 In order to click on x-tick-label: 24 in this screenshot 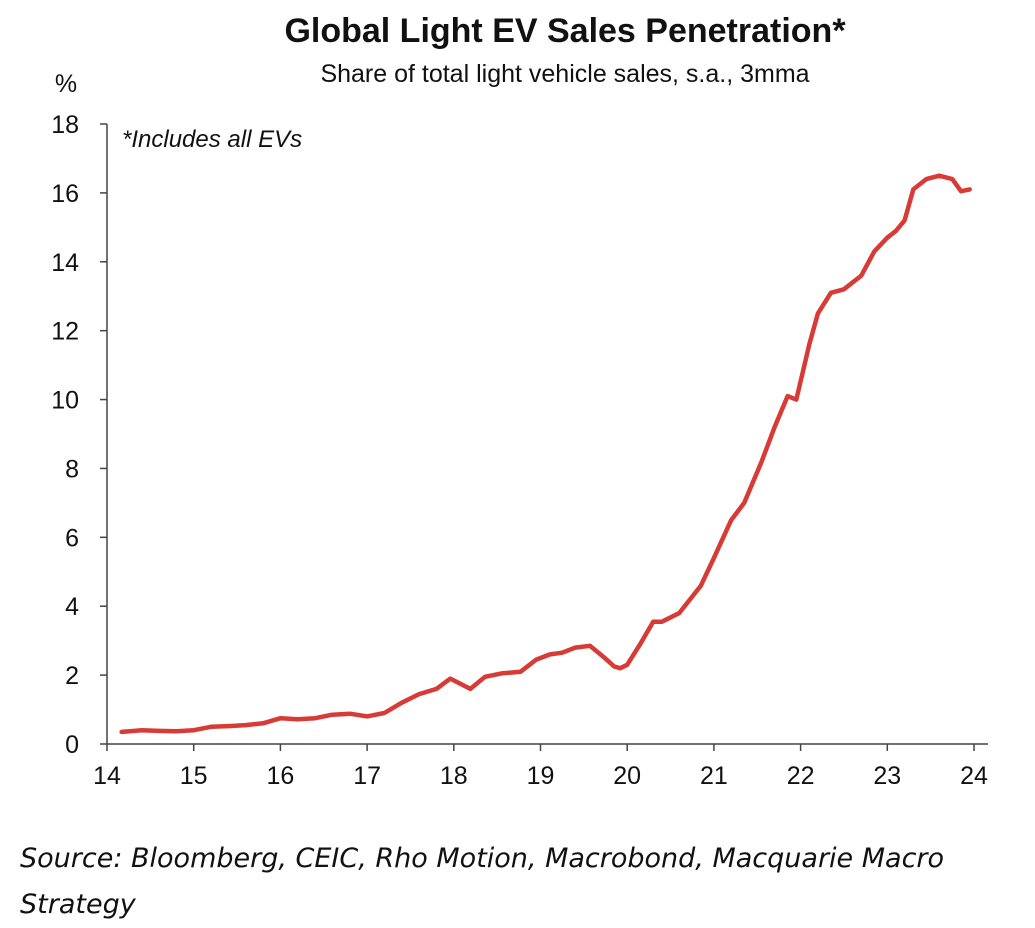, I will do `click(974, 776)`.